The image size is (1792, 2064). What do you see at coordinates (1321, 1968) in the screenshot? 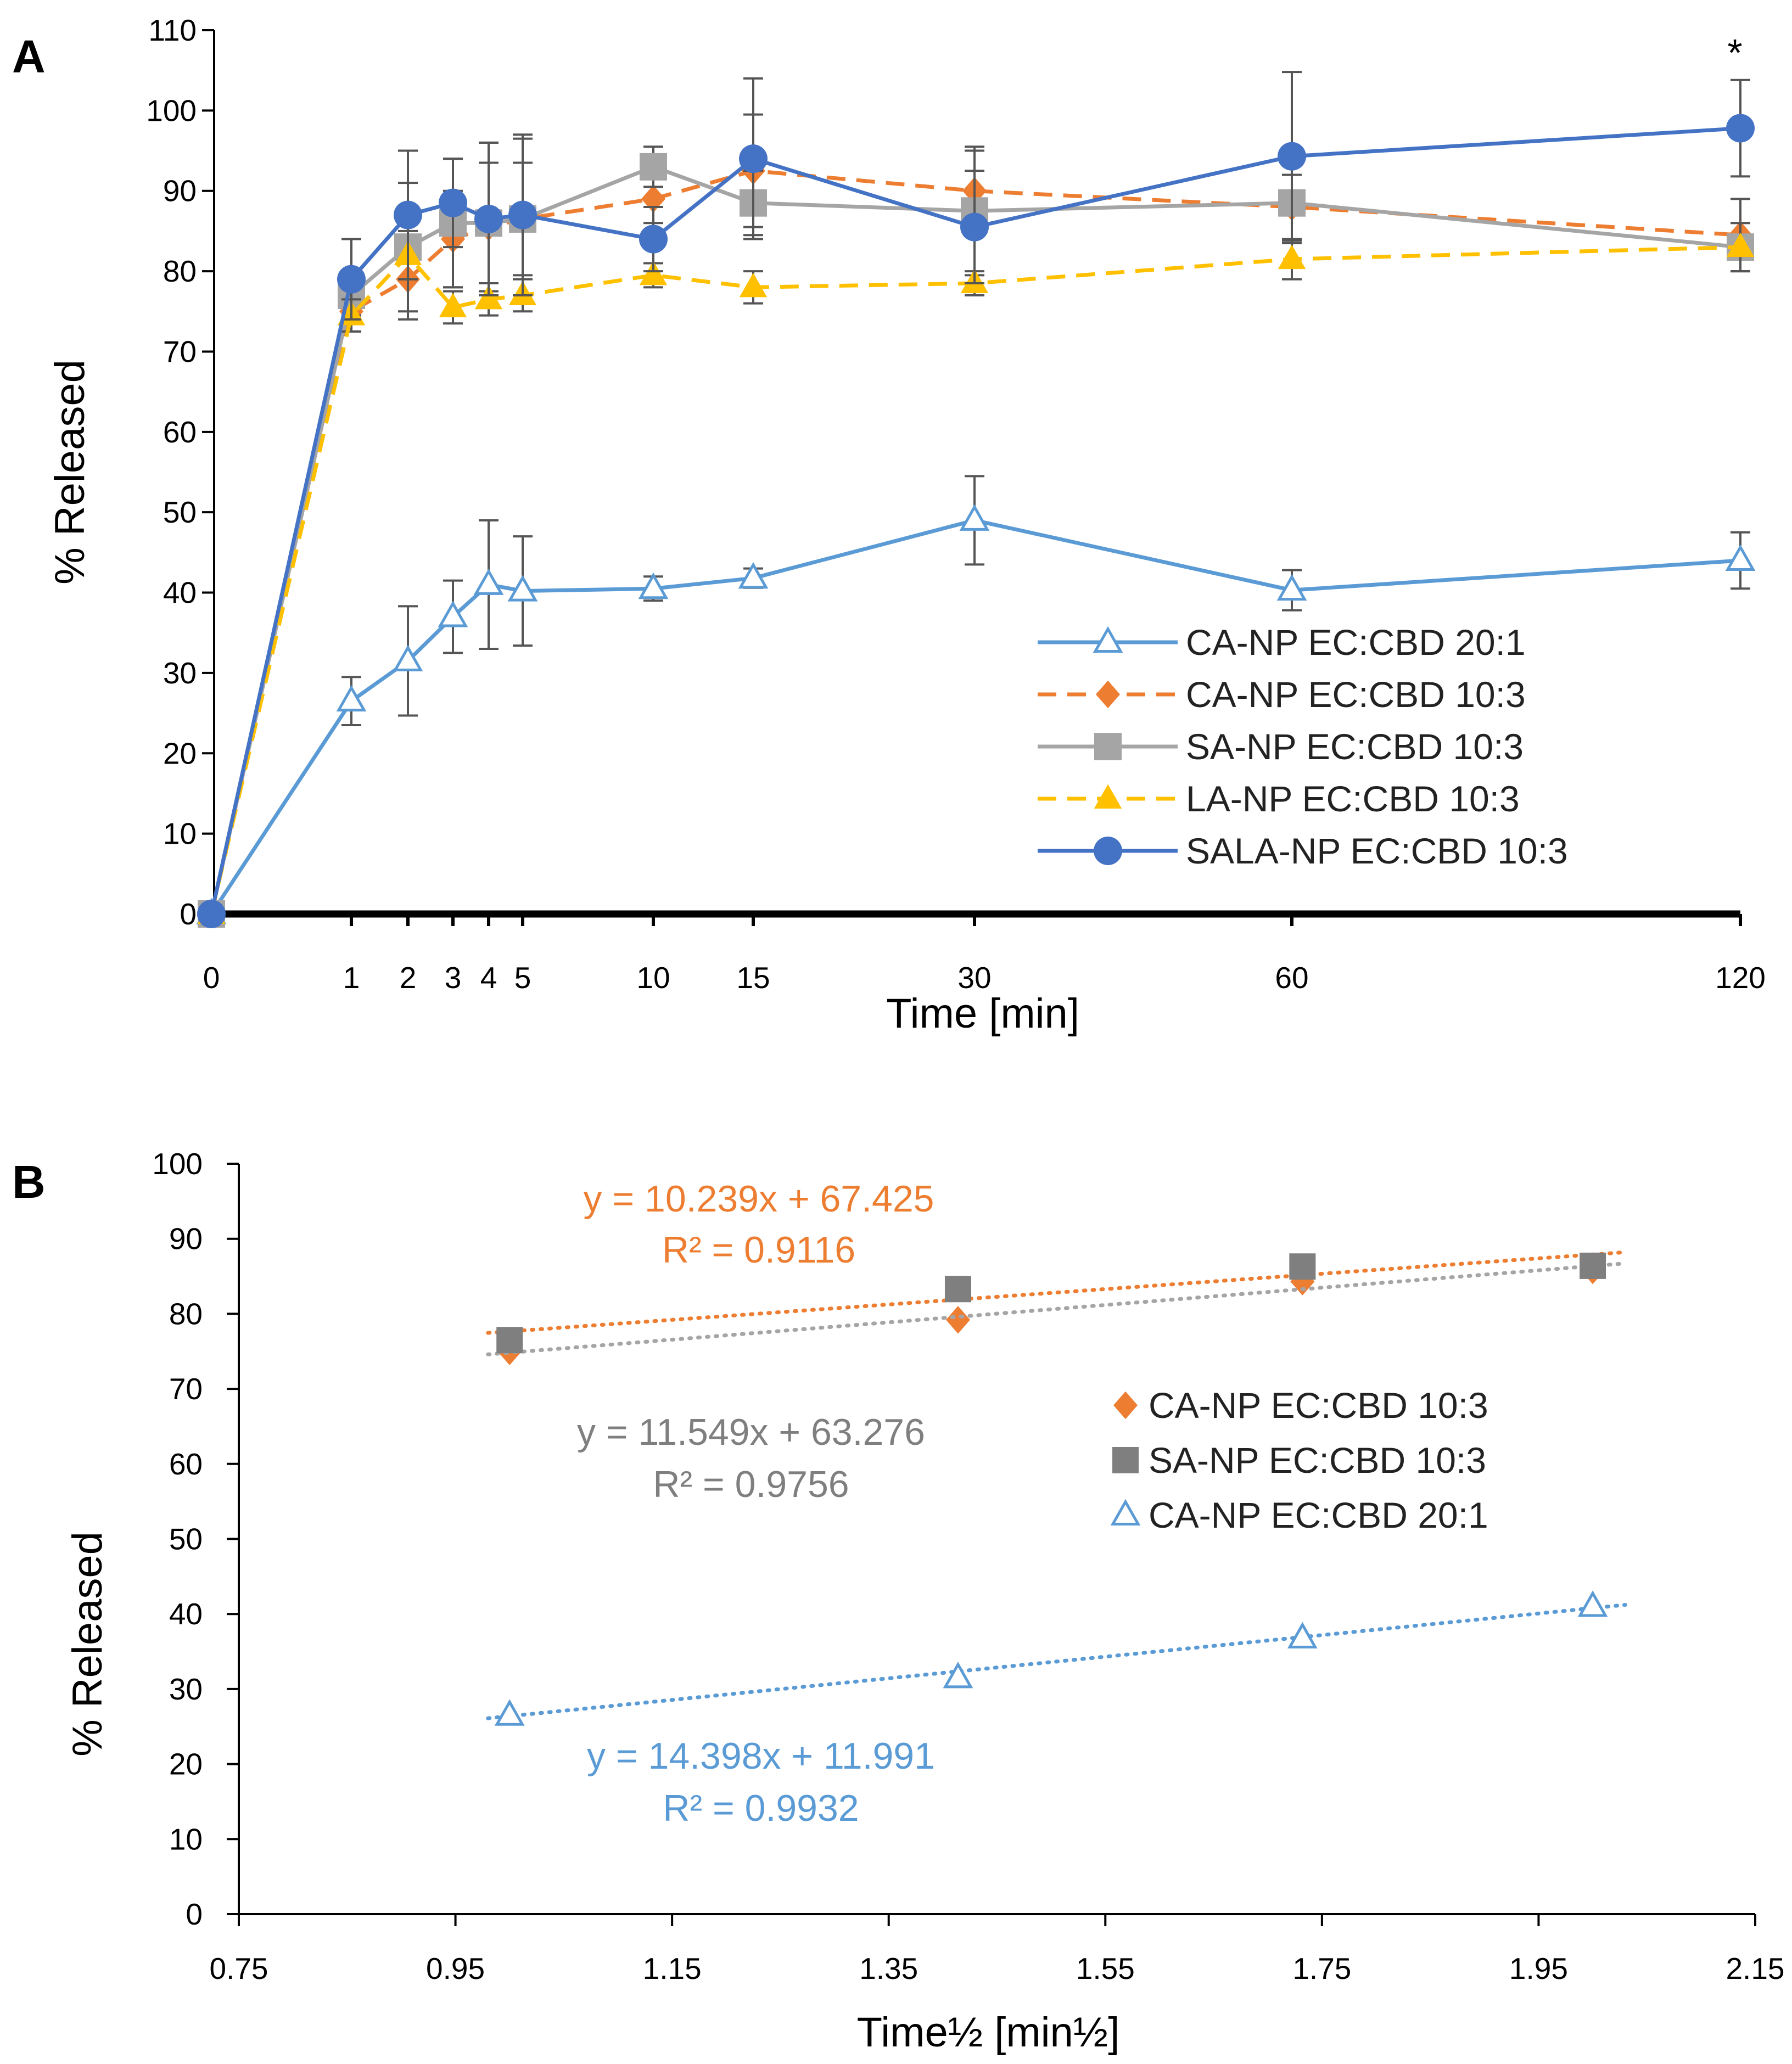
I see `x-tick-label-b: 1.75` at bounding box center [1321, 1968].